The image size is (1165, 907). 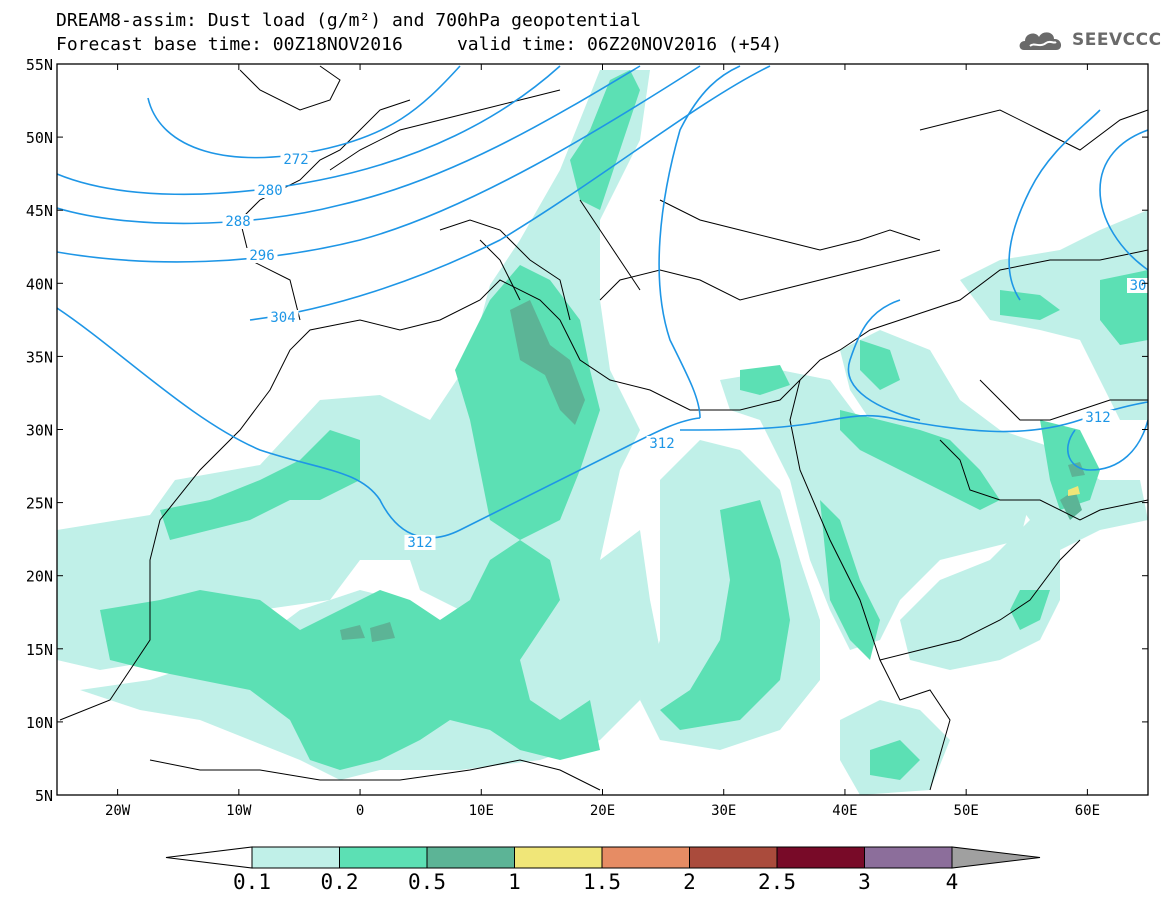 What do you see at coordinates (39, 284) in the screenshot?
I see `lat-tick-label: 40N` at bounding box center [39, 284].